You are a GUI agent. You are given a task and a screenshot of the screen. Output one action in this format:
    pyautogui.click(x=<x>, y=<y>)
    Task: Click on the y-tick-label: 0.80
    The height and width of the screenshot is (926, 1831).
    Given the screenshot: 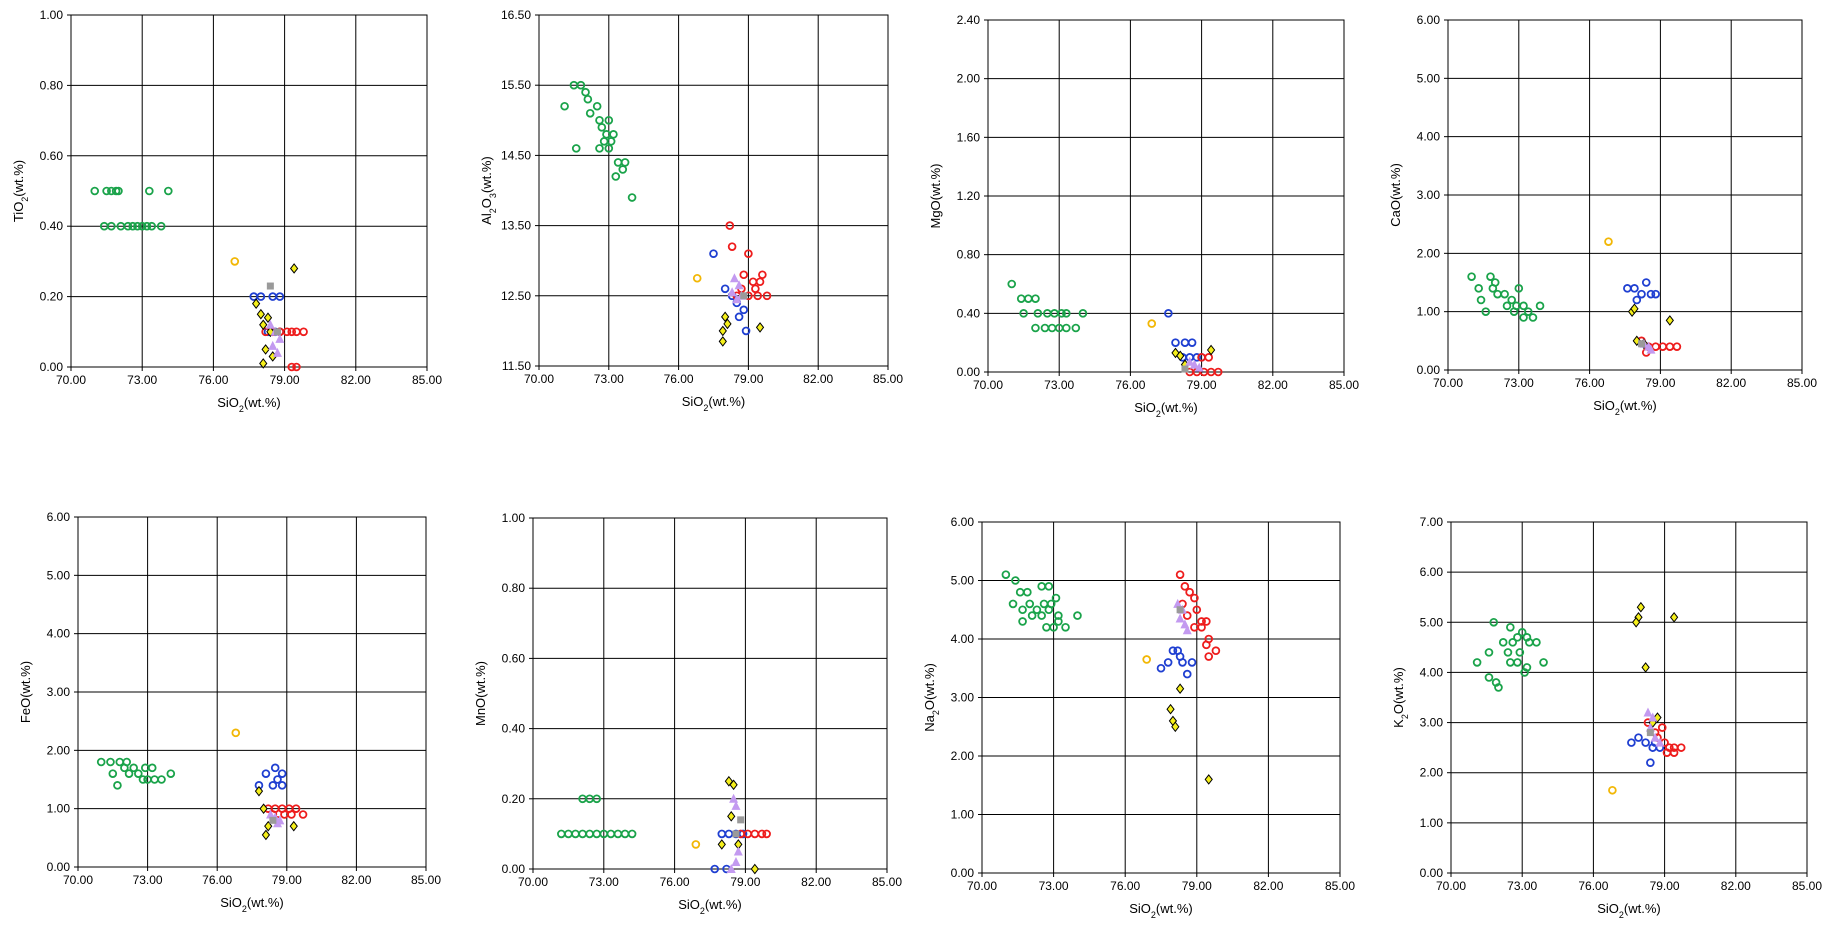 What is the action you would take?
    pyautogui.click(x=514, y=588)
    